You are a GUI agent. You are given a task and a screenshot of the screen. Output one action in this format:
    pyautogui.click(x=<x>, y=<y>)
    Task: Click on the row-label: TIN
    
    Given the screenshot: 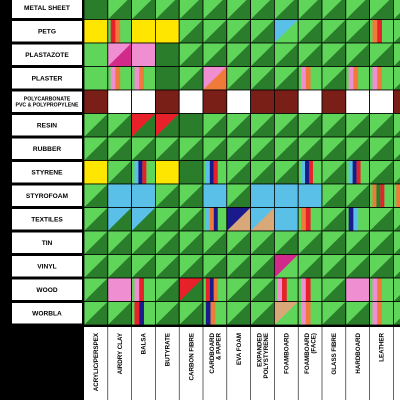 What is the action you would take?
    pyautogui.click(x=47, y=243)
    